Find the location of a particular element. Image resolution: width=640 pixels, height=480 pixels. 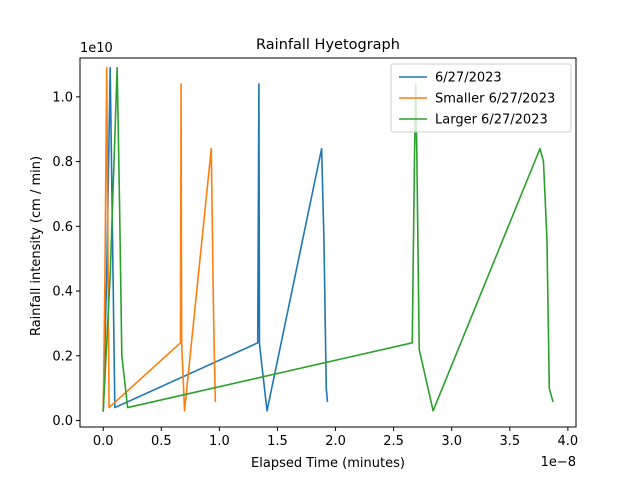

x-axis-label: Elapsed Time (minutes) is located at coordinates (328, 463).